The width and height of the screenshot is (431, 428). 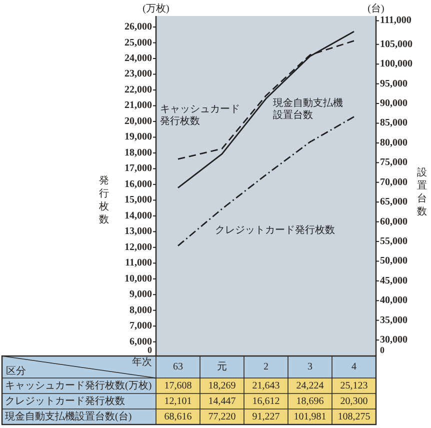 I want to click on y2-tick-label: 65,000, so click(x=394, y=202).